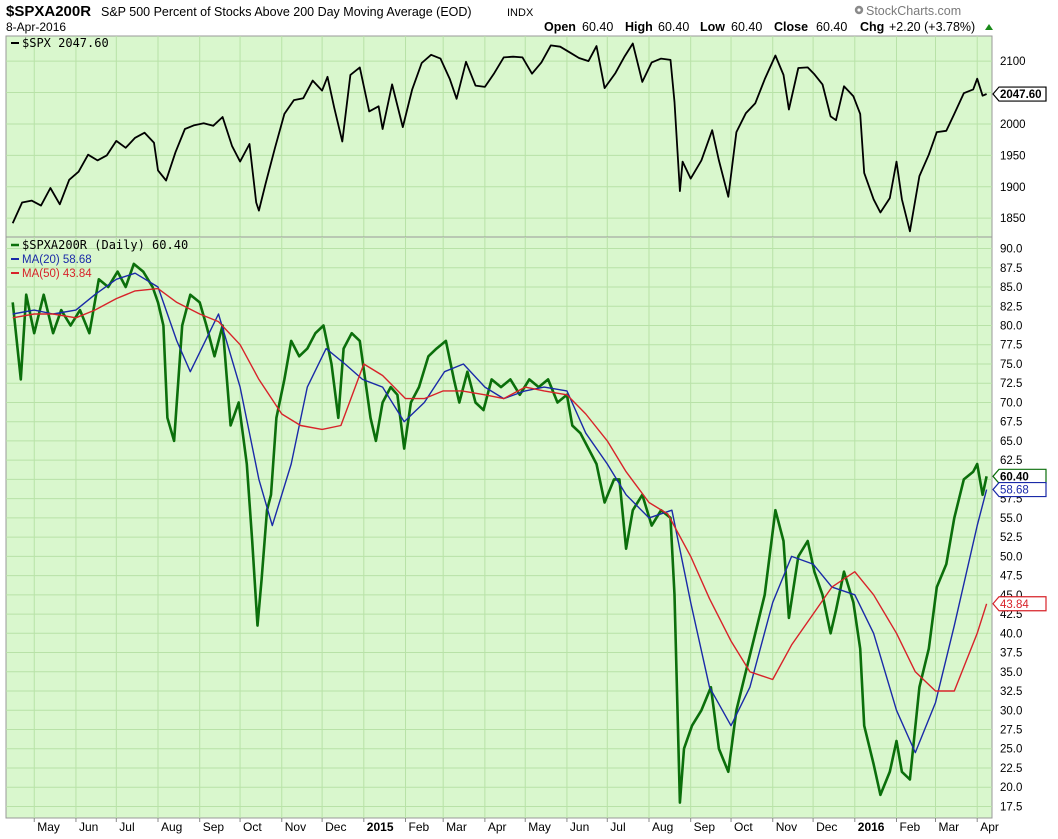 This screenshot has height=839, width=1058. I want to click on breadth-y-tick-label: 62.5, so click(1011, 461).